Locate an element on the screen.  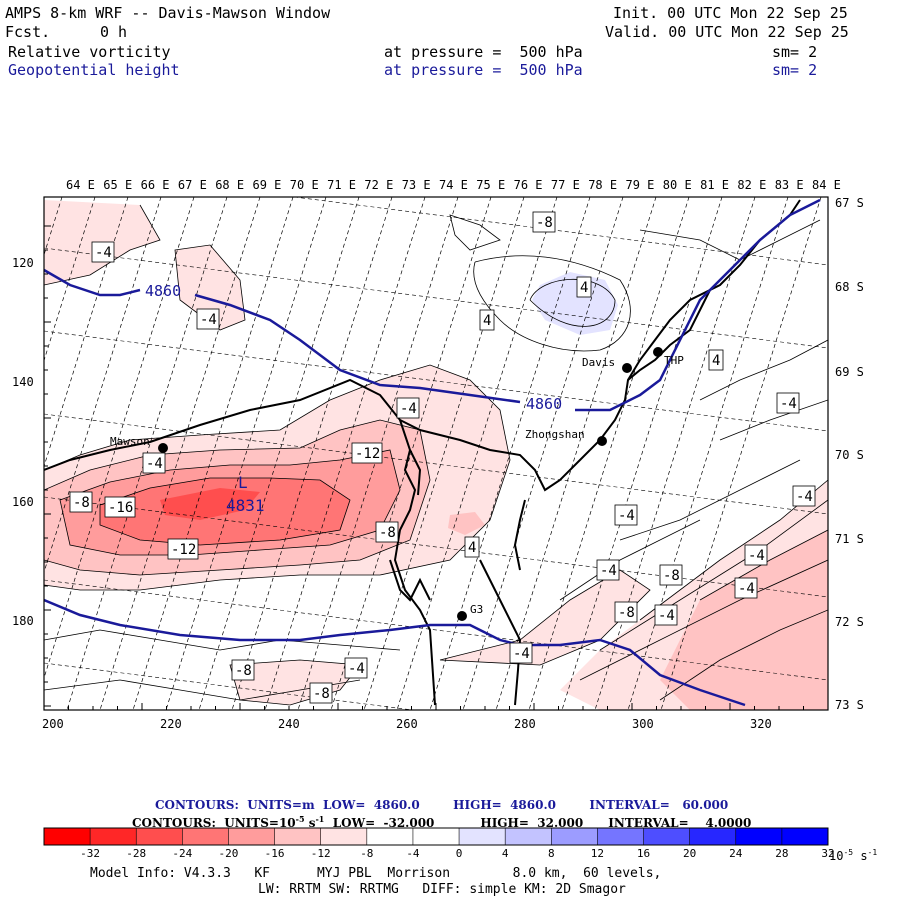
longitude-label: 72 E is located at coordinates (378, 185).